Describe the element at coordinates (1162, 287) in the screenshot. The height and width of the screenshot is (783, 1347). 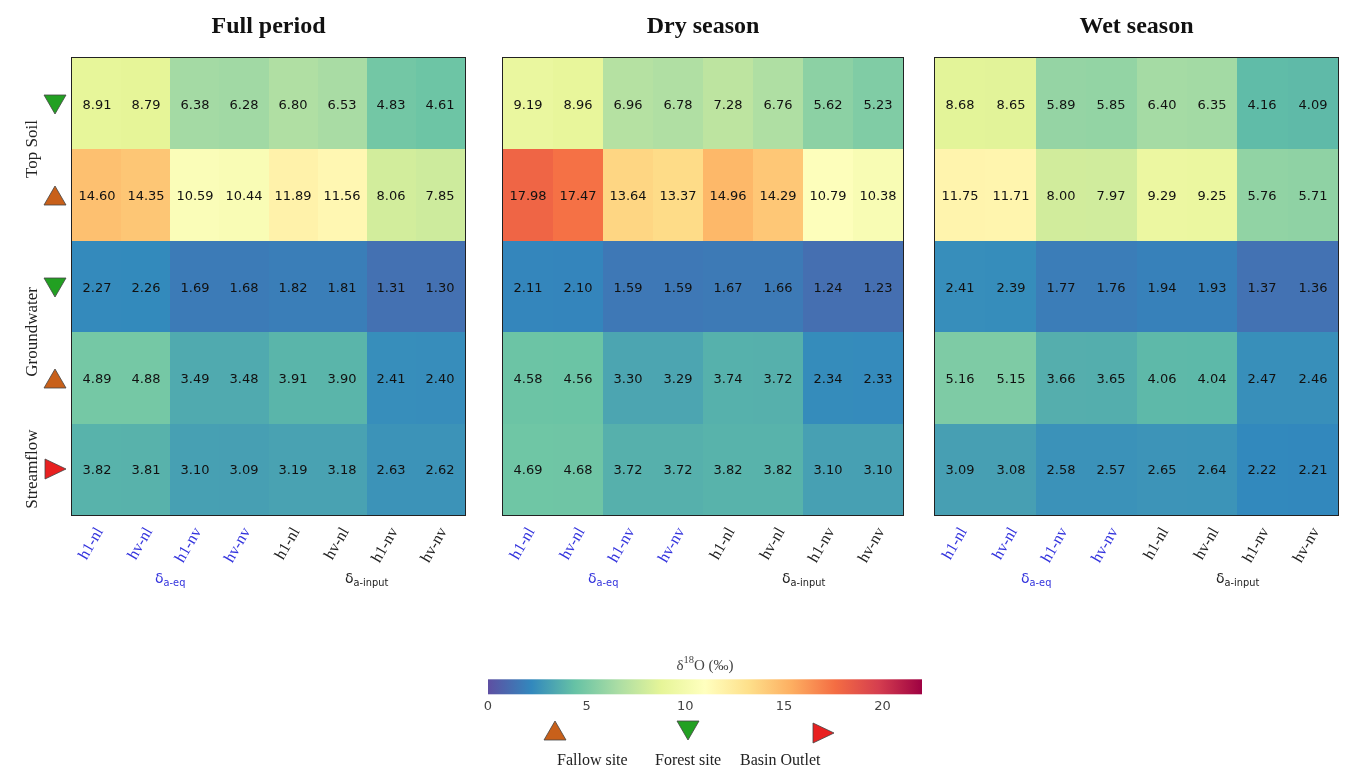
I see `data-label: 1.94` at that location.